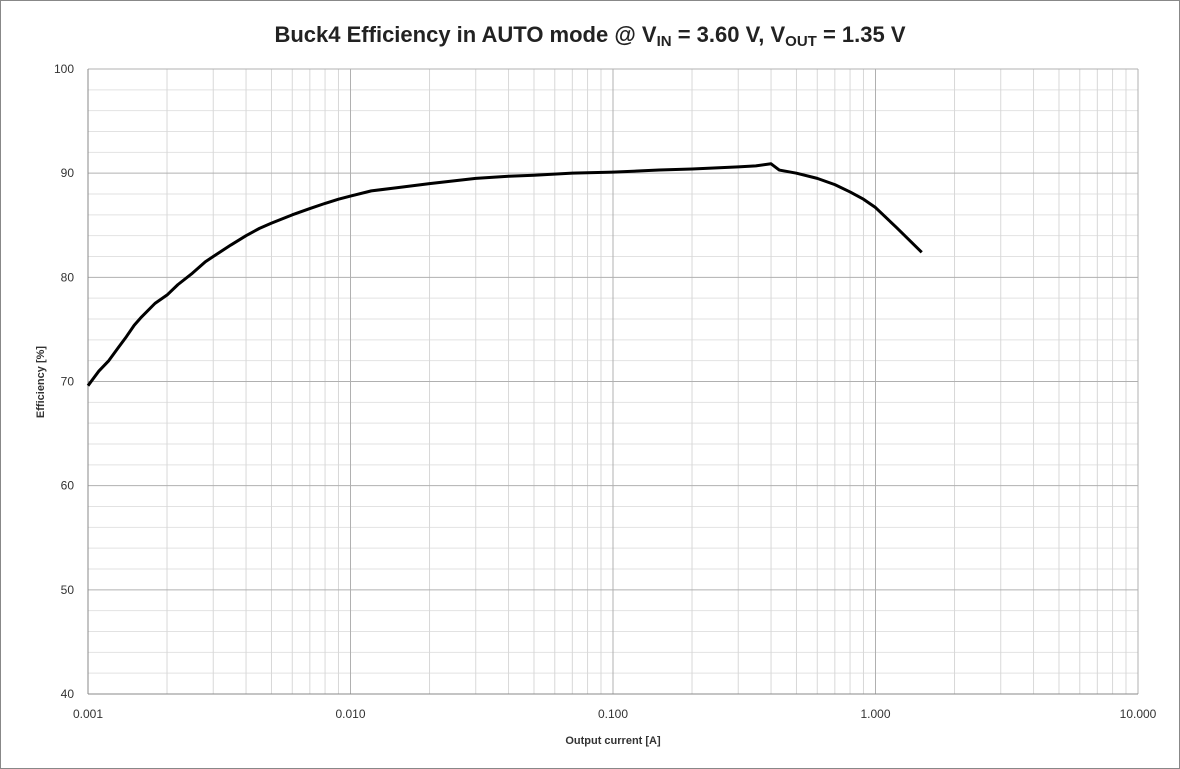  I want to click on title-subscript: IN, so click(664, 41).